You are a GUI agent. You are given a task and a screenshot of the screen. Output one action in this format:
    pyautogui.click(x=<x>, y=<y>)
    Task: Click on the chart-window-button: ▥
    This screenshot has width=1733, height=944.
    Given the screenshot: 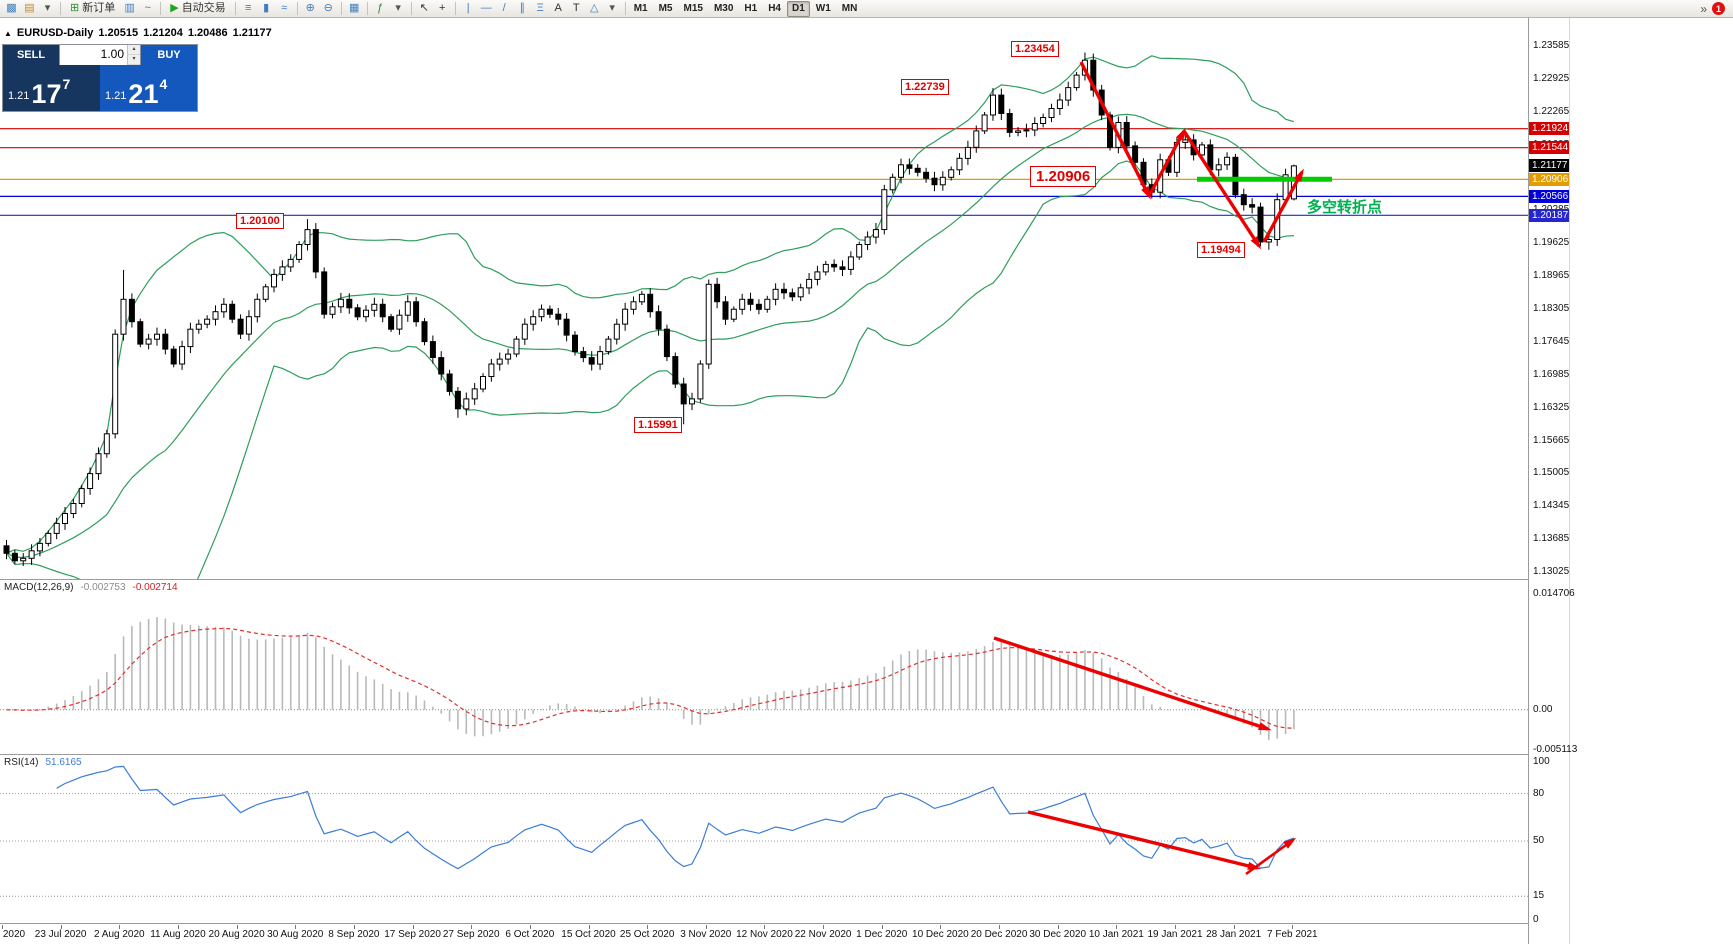 What is the action you would take?
    pyautogui.click(x=129, y=9)
    